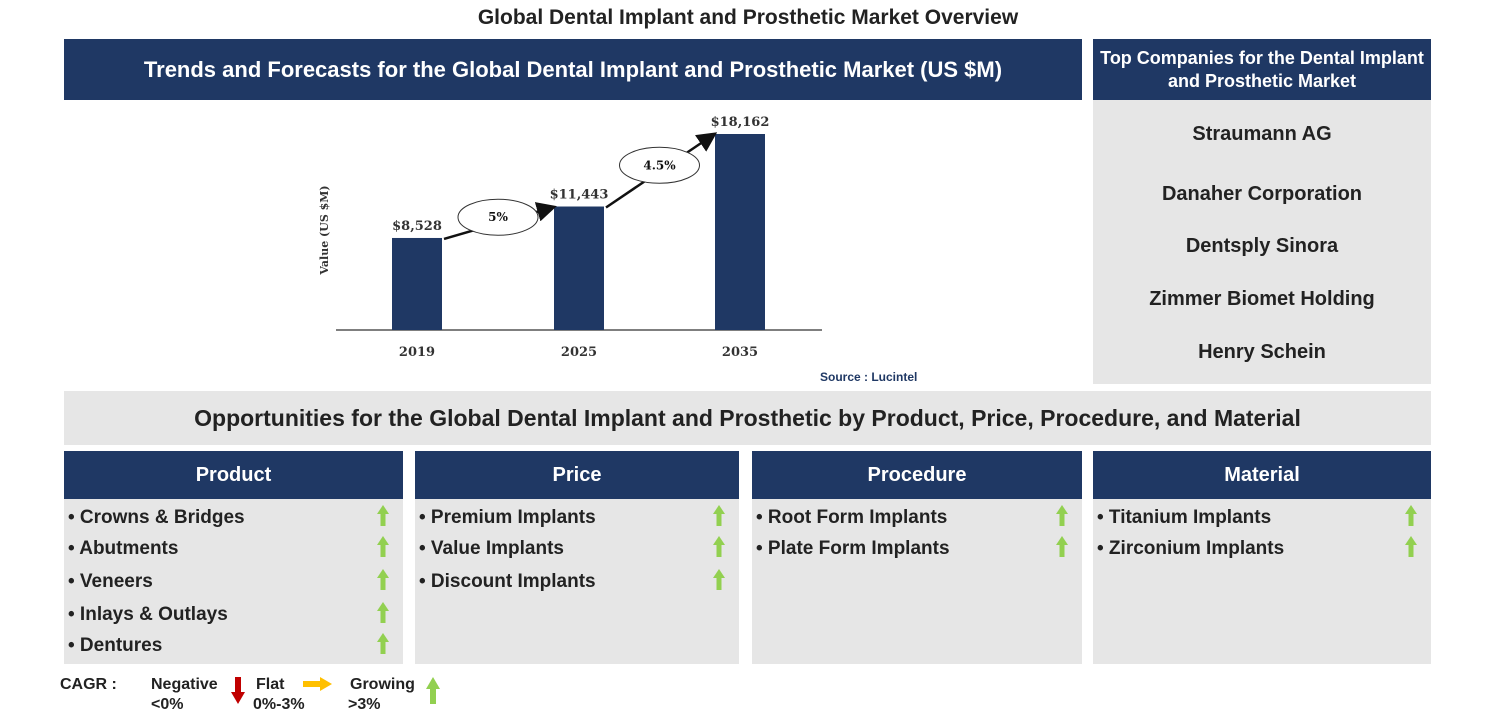 Image resolution: width=1496 pixels, height=725 pixels. I want to click on company-item: Zimmer Biomet Holding, so click(1262, 299).